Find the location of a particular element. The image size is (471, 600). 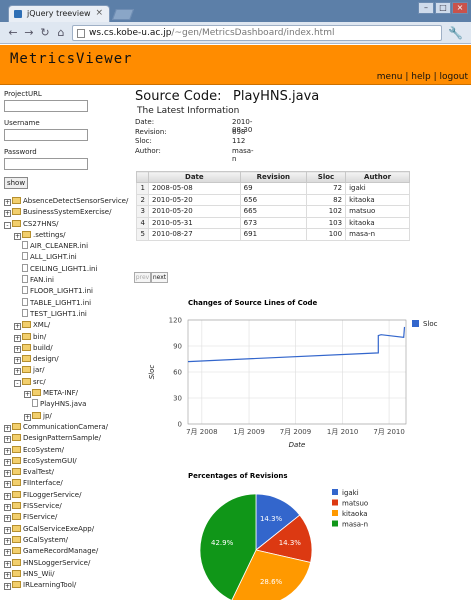

table-row: 5 2010-08-27 691 100 masa-n is located at coordinates (273, 234).